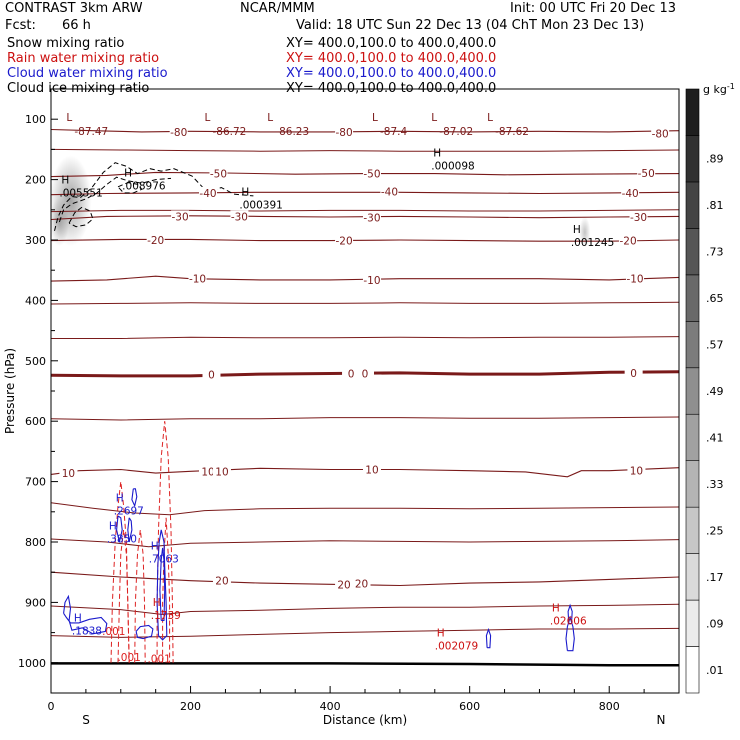 The width and height of the screenshot is (740, 740). What do you see at coordinates (277, 8) in the screenshot?
I see `org-label: NCAR/MMM` at bounding box center [277, 8].